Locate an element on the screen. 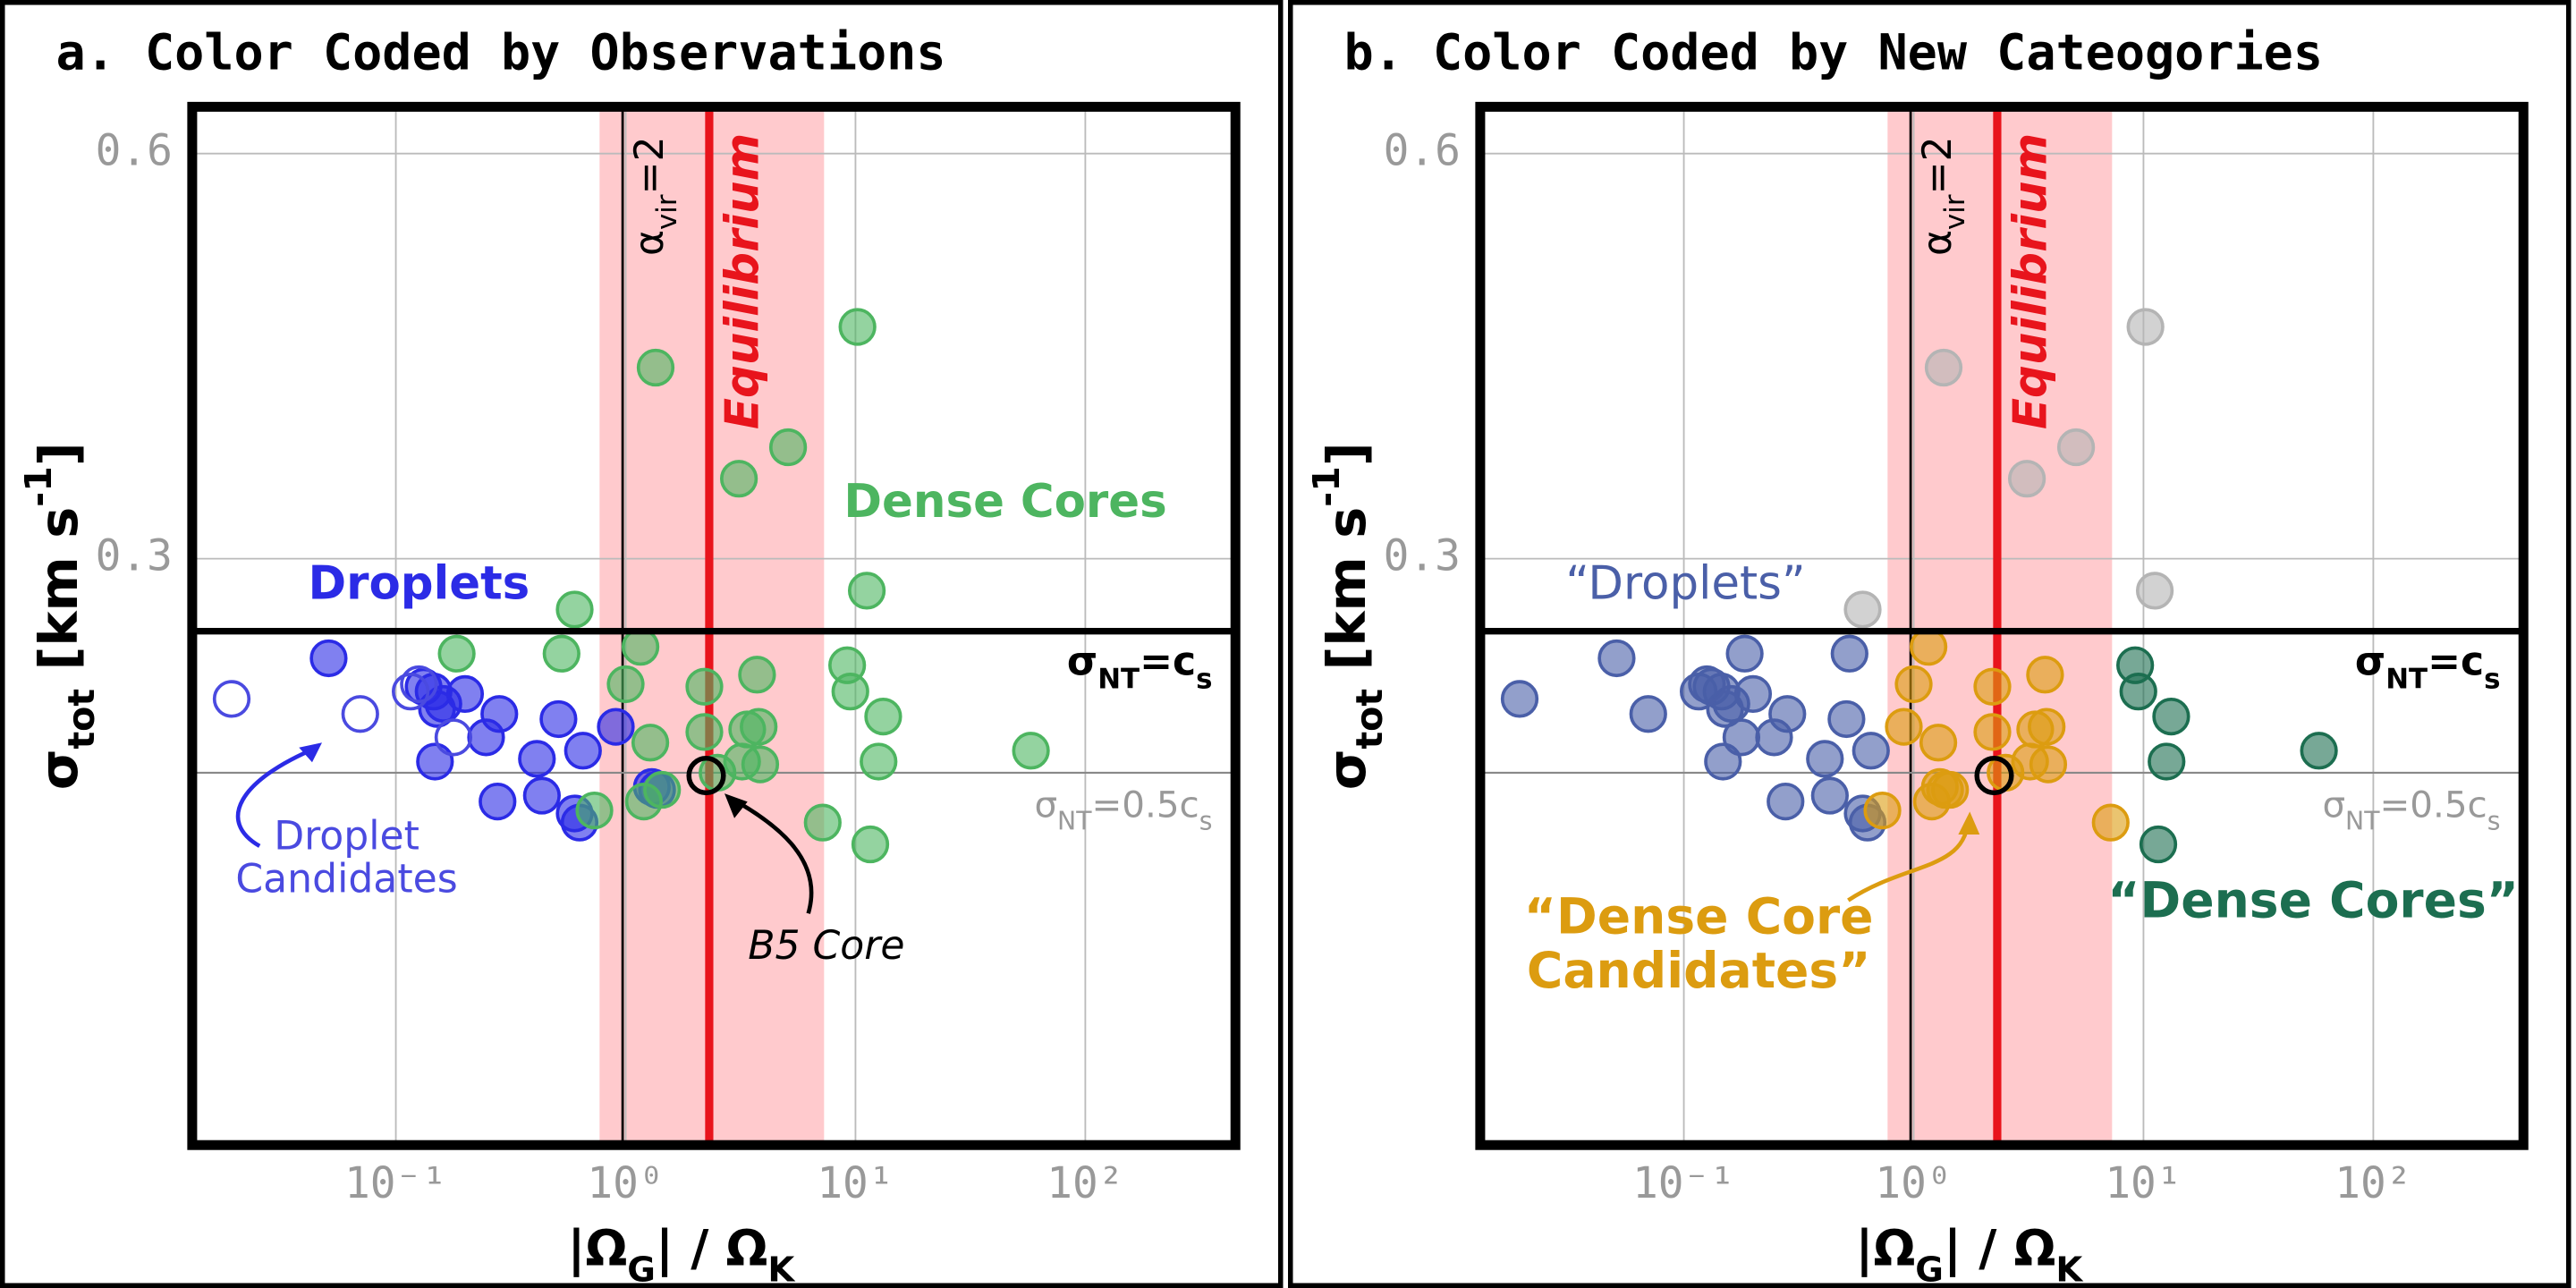  label-part: =0.5c is located at coordinates (1145, 805).